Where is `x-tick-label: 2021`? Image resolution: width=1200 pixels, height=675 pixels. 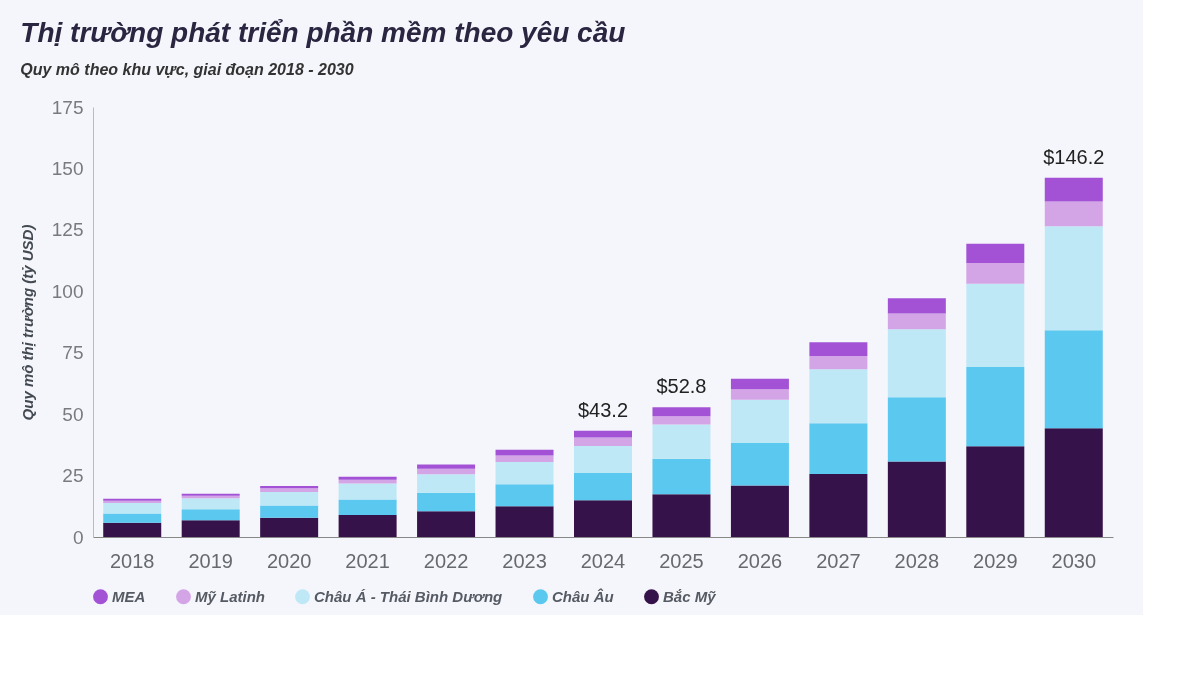
x-tick-label: 2021 is located at coordinates (367, 560).